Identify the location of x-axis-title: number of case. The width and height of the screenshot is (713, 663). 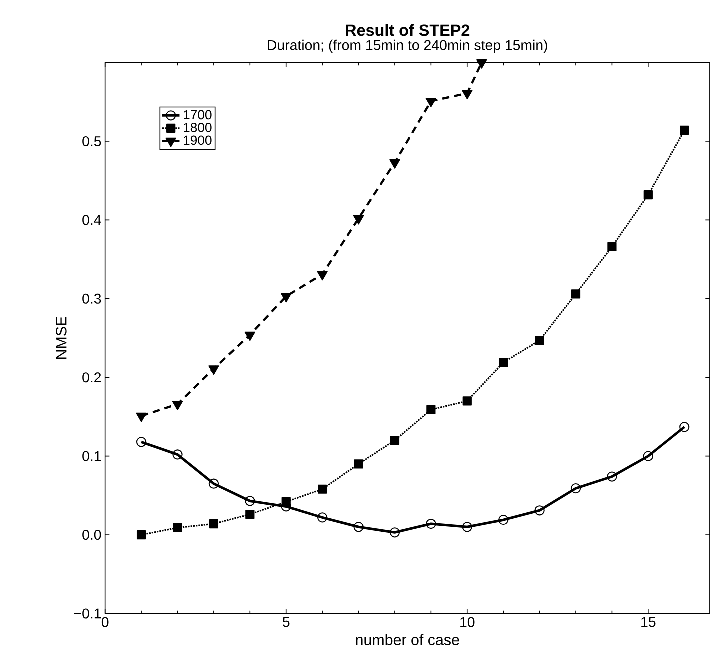
(408, 640).